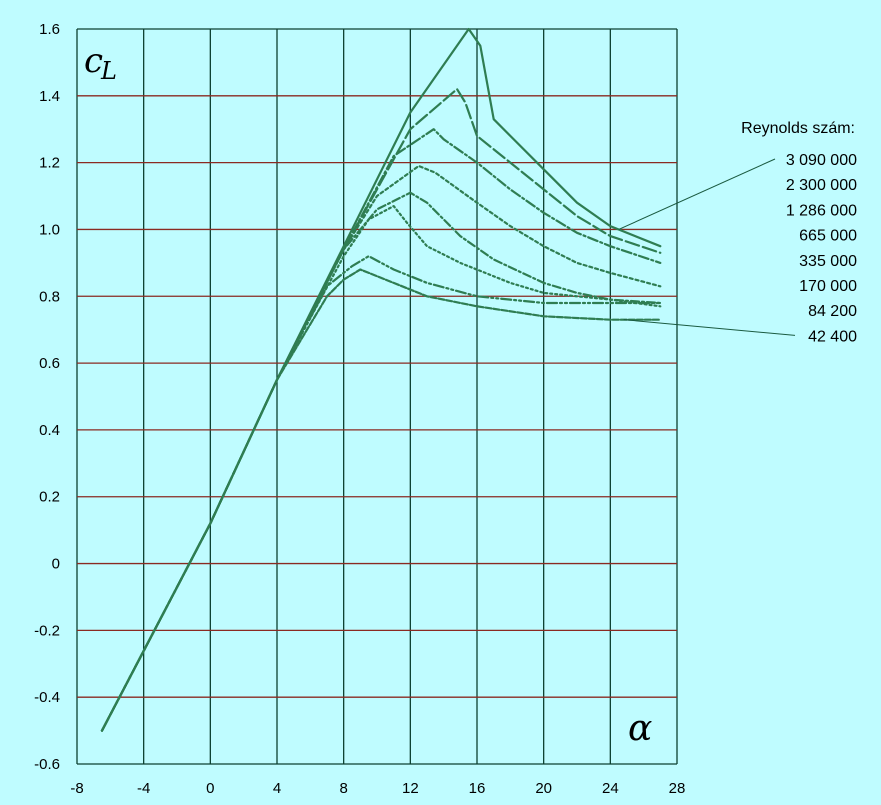  I want to click on y-axis-label: c, so click(93, 61).